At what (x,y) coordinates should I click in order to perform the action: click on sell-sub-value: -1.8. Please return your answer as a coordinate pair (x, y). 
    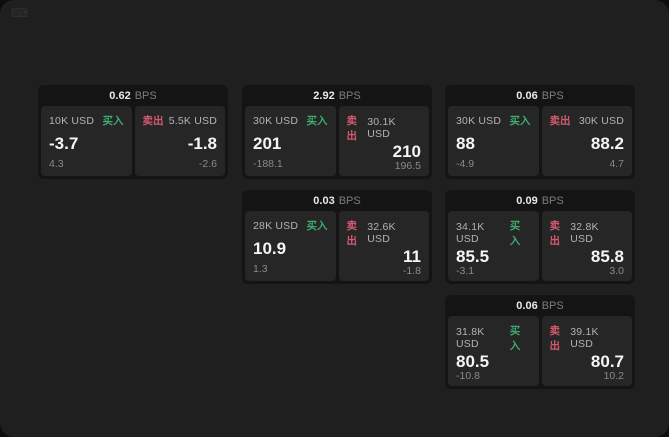
    Looking at the image, I should click on (411, 271).